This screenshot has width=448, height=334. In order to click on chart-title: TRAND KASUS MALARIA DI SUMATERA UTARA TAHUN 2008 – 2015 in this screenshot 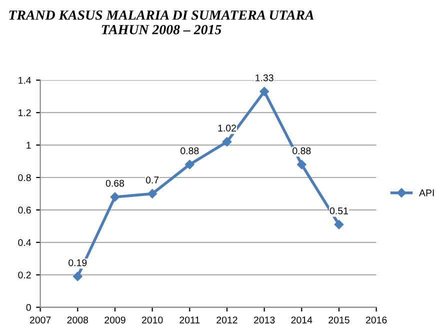, I will do `click(161, 22)`.